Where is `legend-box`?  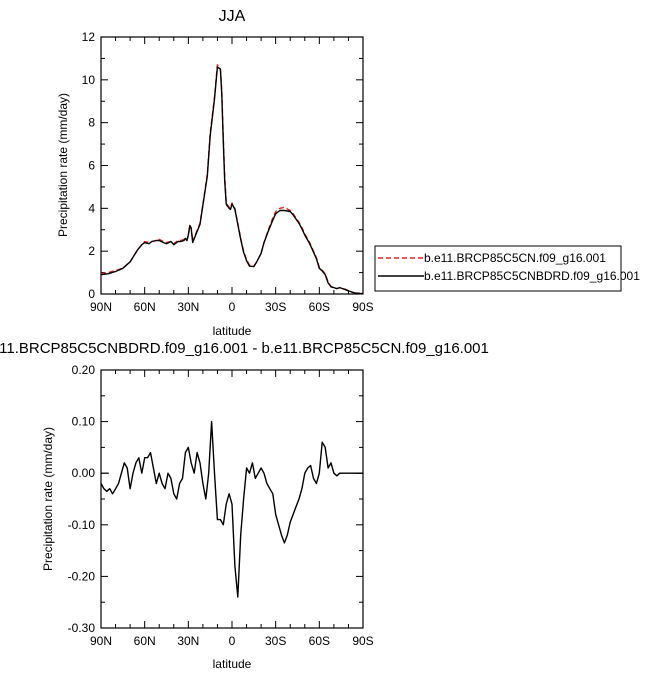 legend-box is located at coordinates (498, 268).